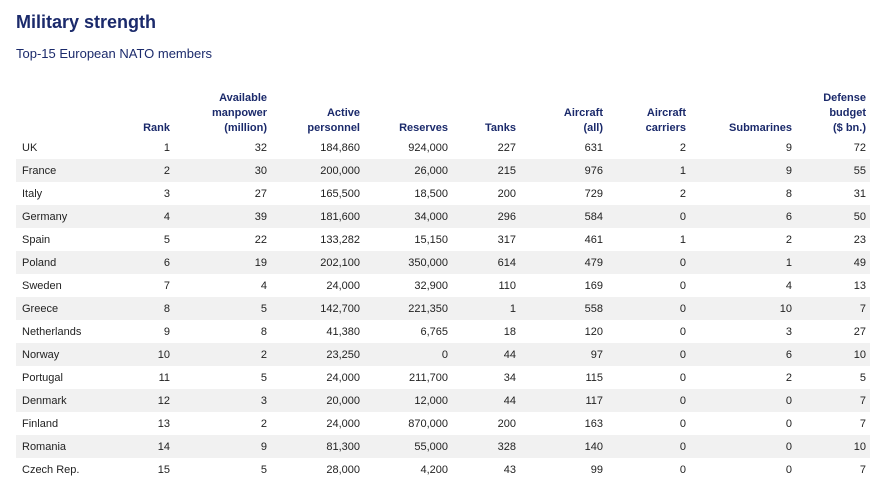 The height and width of the screenshot is (496, 886). Describe the element at coordinates (862, 377) in the screenshot. I see `cell-defense-budget: 5` at that location.